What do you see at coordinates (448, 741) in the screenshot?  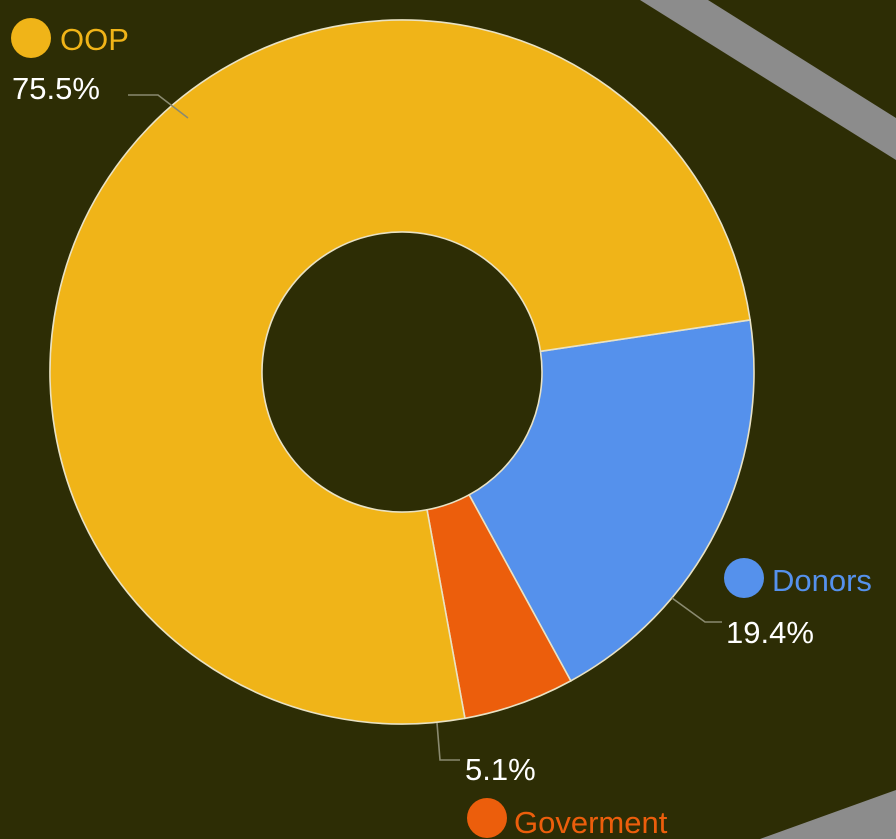 I see `goverment-leader-line` at bounding box center [448, 741].